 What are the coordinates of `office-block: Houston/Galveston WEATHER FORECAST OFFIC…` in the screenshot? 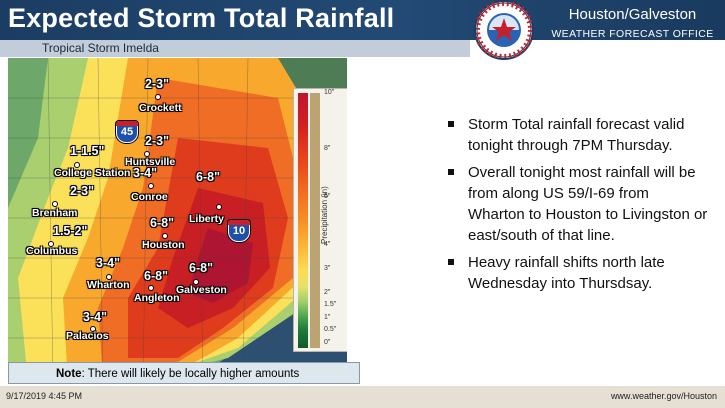 It's located at (632, 20).